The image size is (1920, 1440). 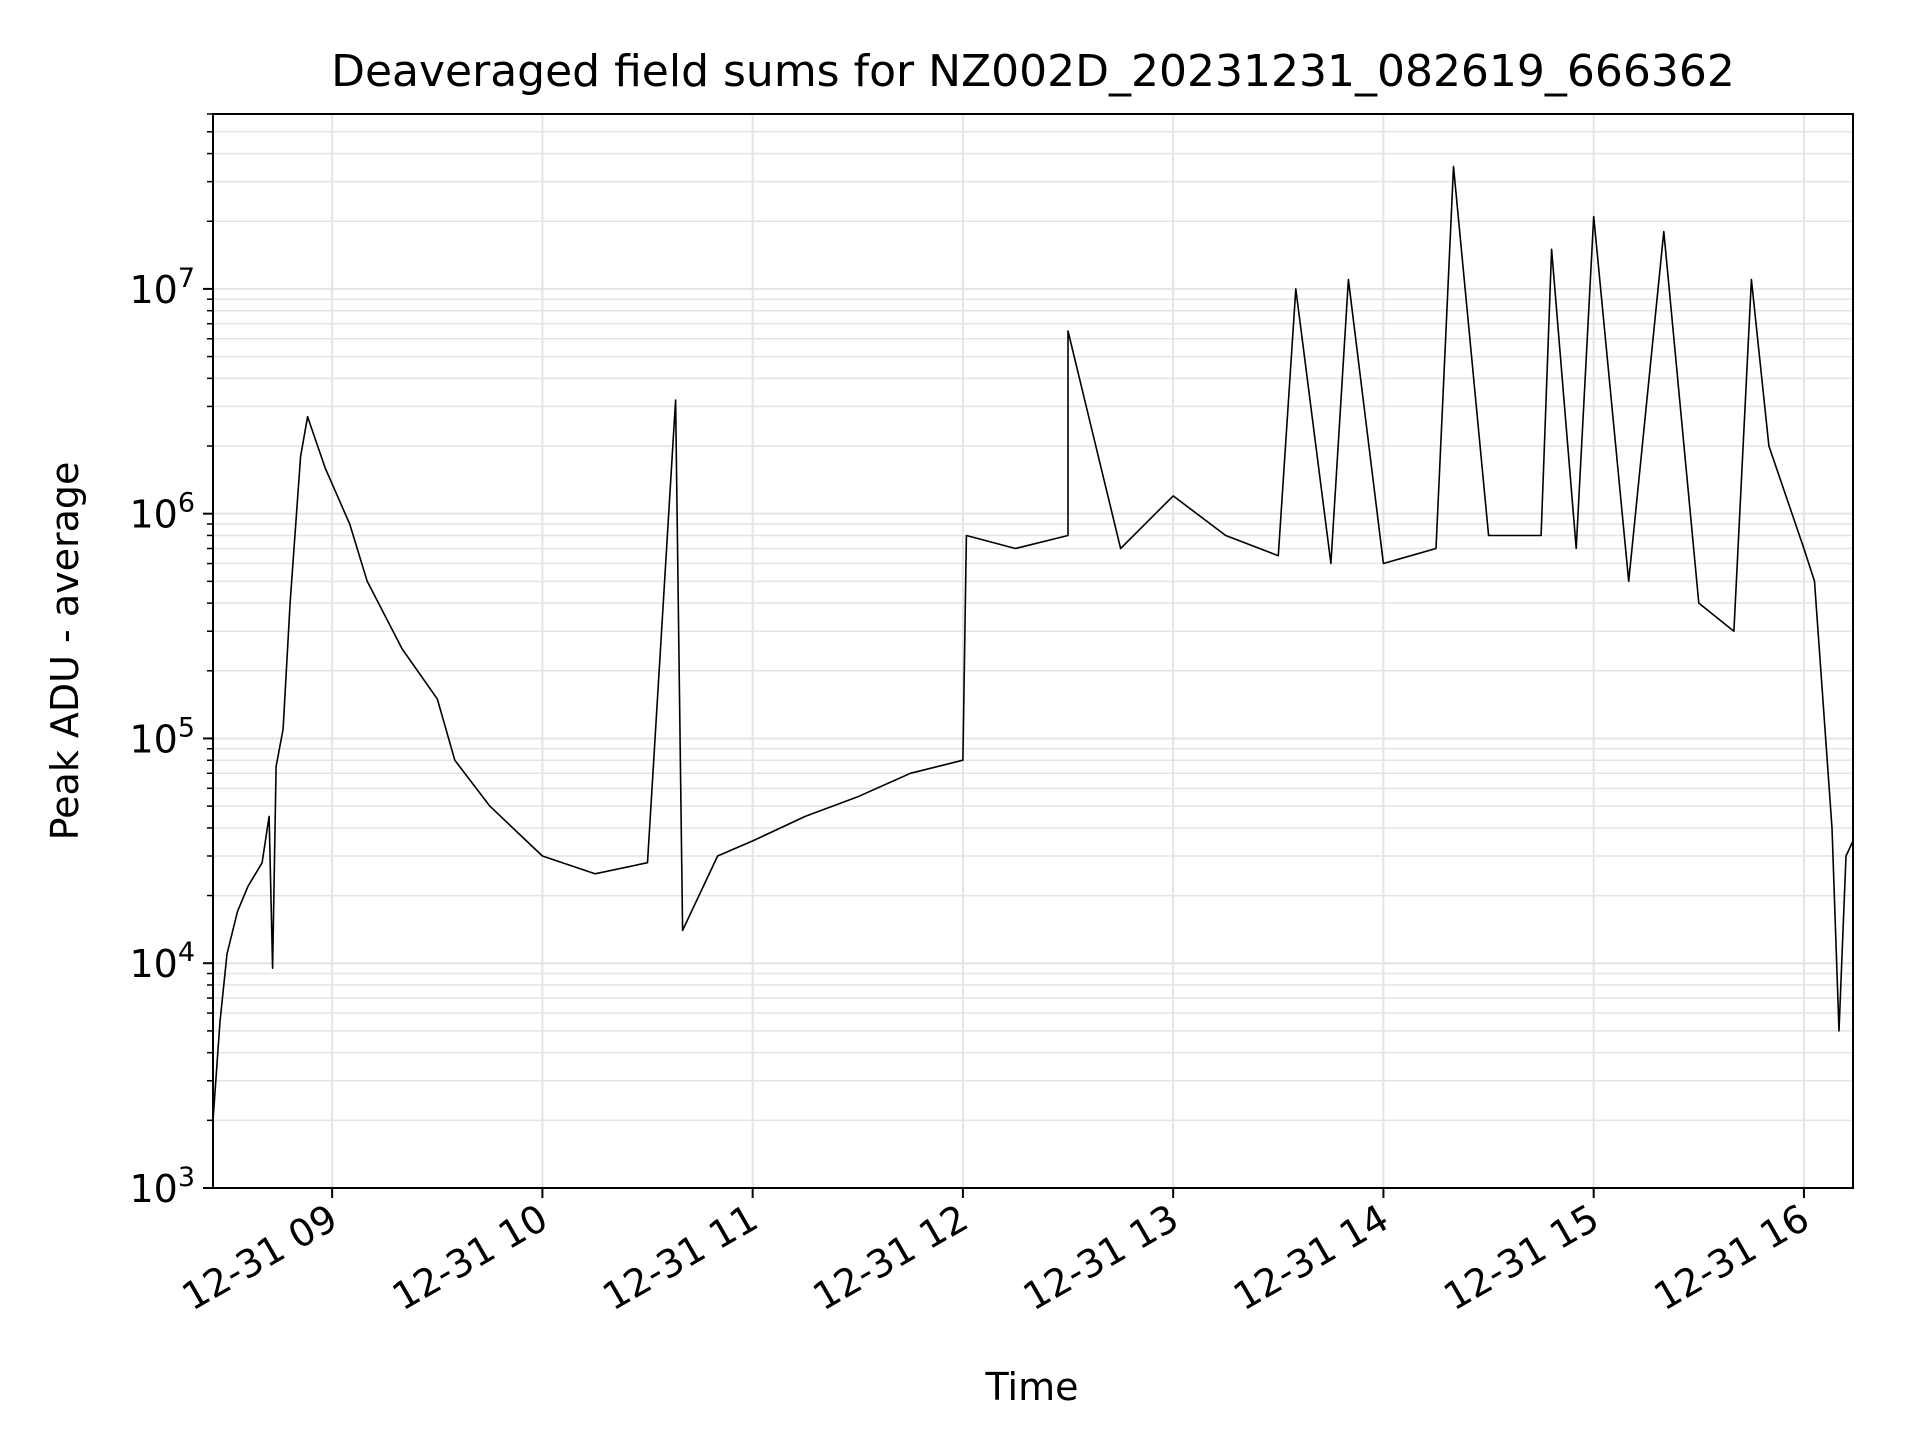 I want to click on y-axis: 103 104 105 106 107, so click(x=171, y=662).